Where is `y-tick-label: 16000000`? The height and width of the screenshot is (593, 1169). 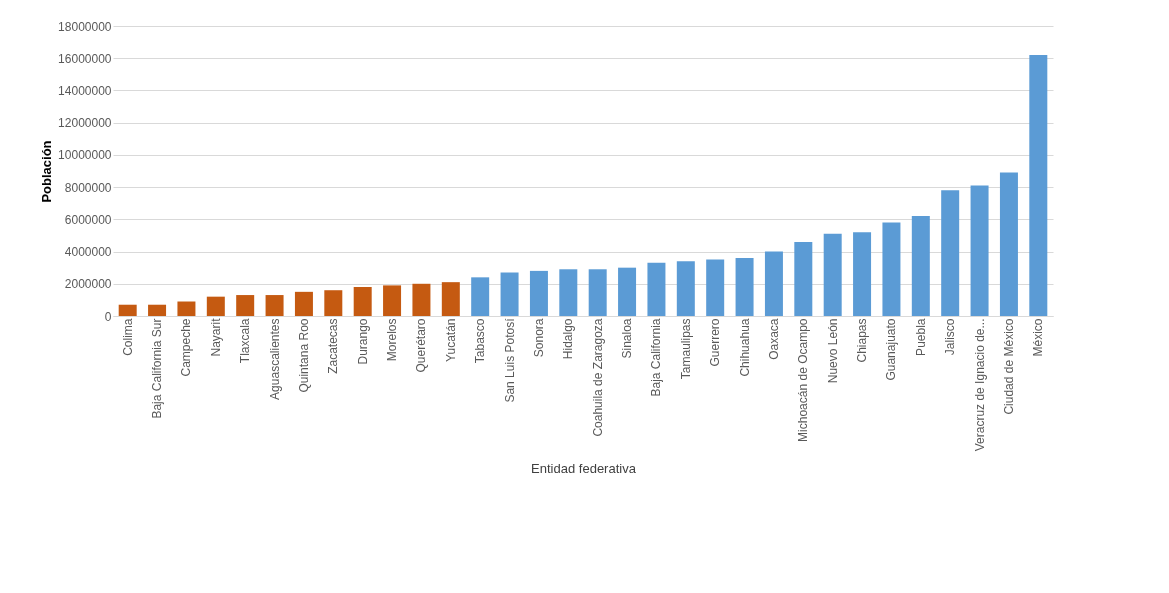
y-tick-label: 16000000 is located at coordinates (85, 58).